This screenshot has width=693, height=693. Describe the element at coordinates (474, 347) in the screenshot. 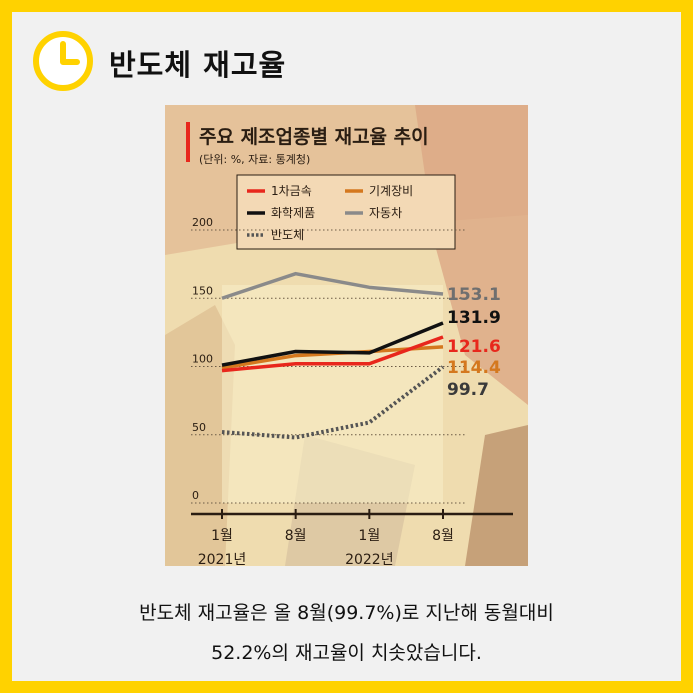

I see `end-label: 121.6` at that location.